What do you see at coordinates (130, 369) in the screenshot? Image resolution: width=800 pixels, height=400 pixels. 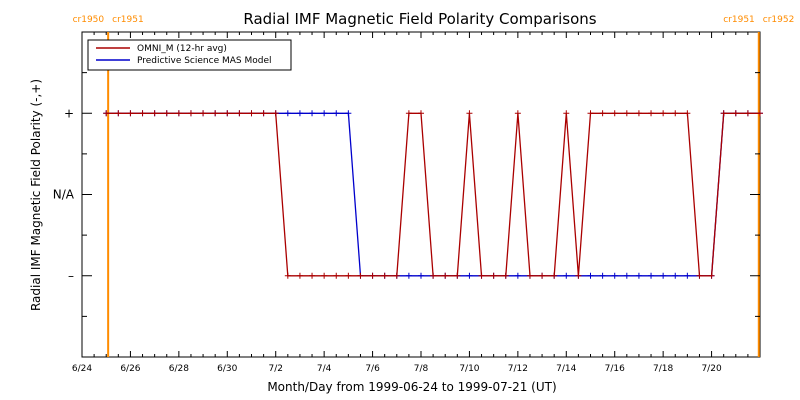 I see `x-tick-label: 6/26` at bounding box center [130, 369].